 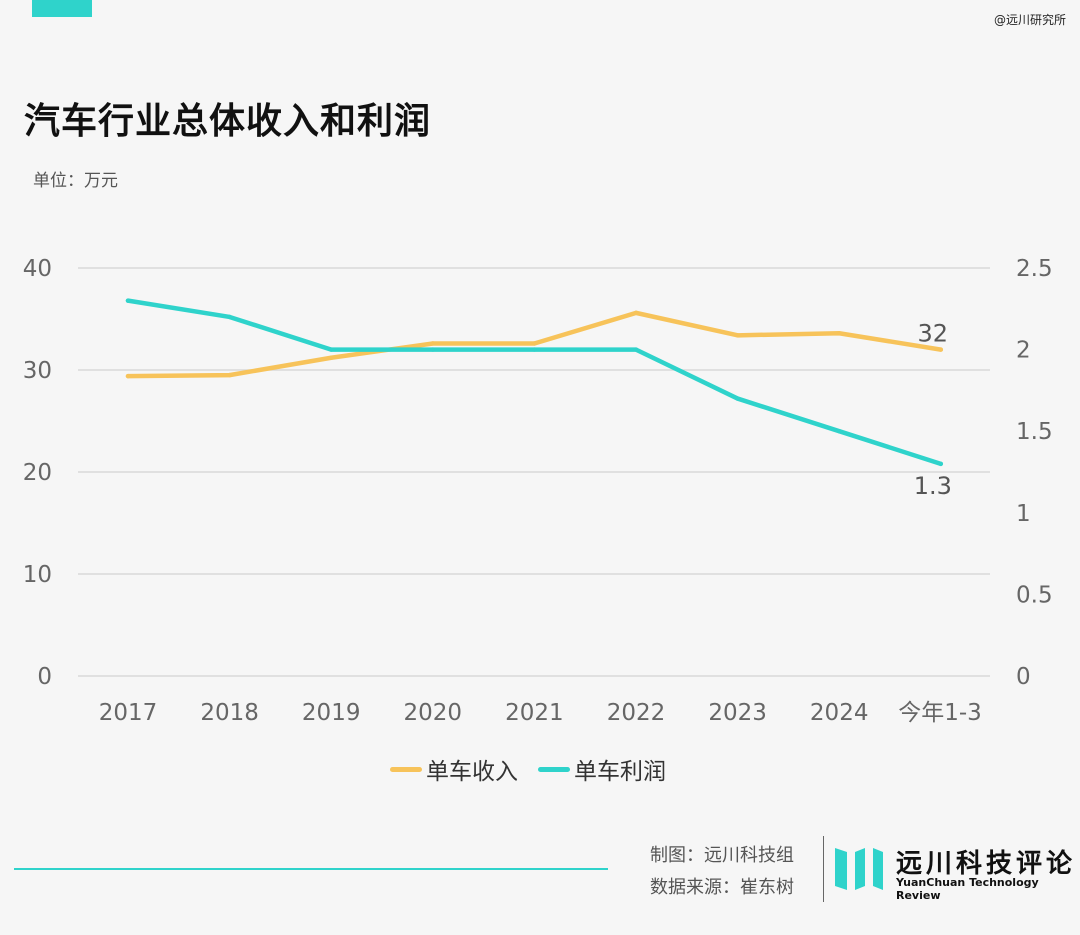 What do you see at coordinates (940, 713) in the screenshot?
I see `x-axis-tick-label: 今年1-3` at bounding box center [940, 713].